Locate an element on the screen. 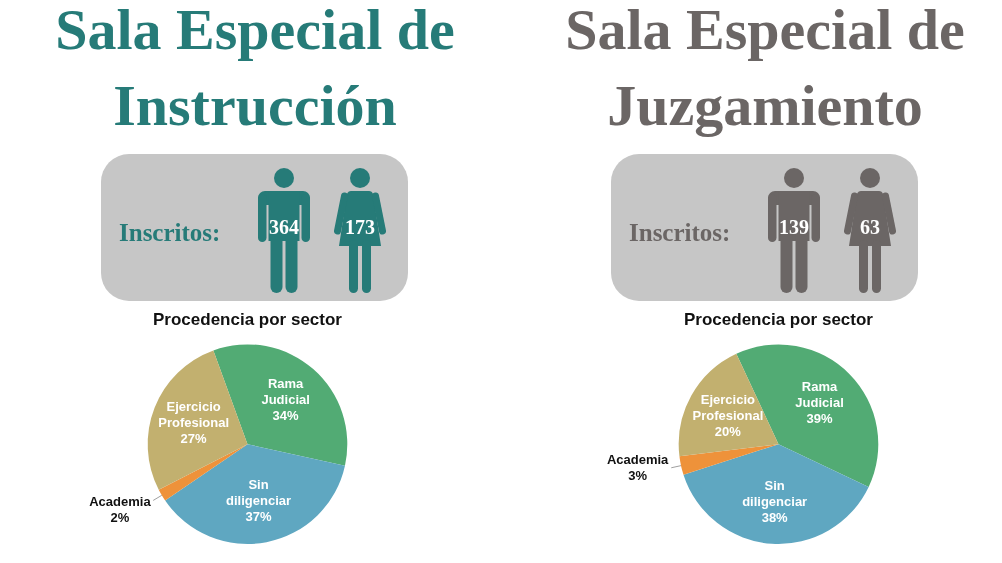 The height and width of the screenshot is (563, 1002). card-background: Inscritos: 364 173 is located at coordinates (254, 227).